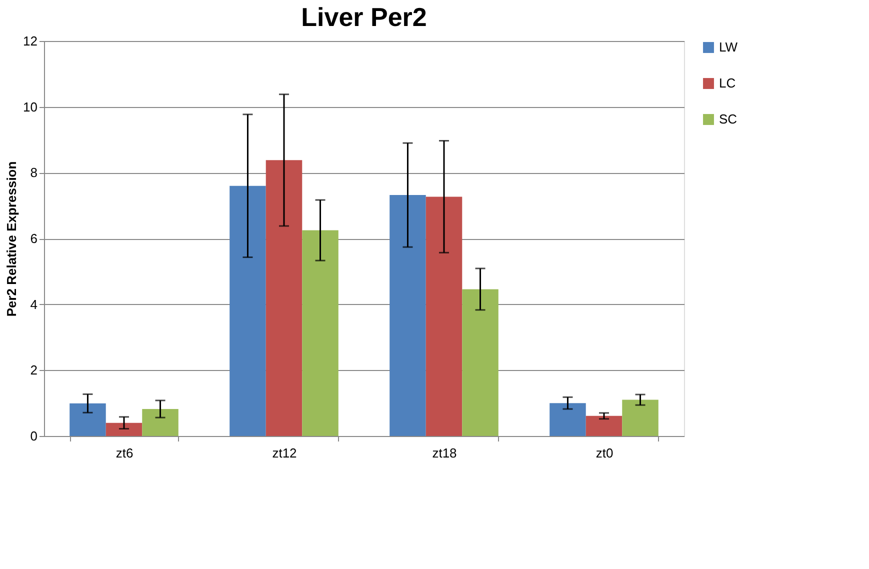 The width and height of the screenshot is (869, 569). Describe the element at coordinates (30, 106) in the screenshot. I see `y-tick-label: 10` at that location.